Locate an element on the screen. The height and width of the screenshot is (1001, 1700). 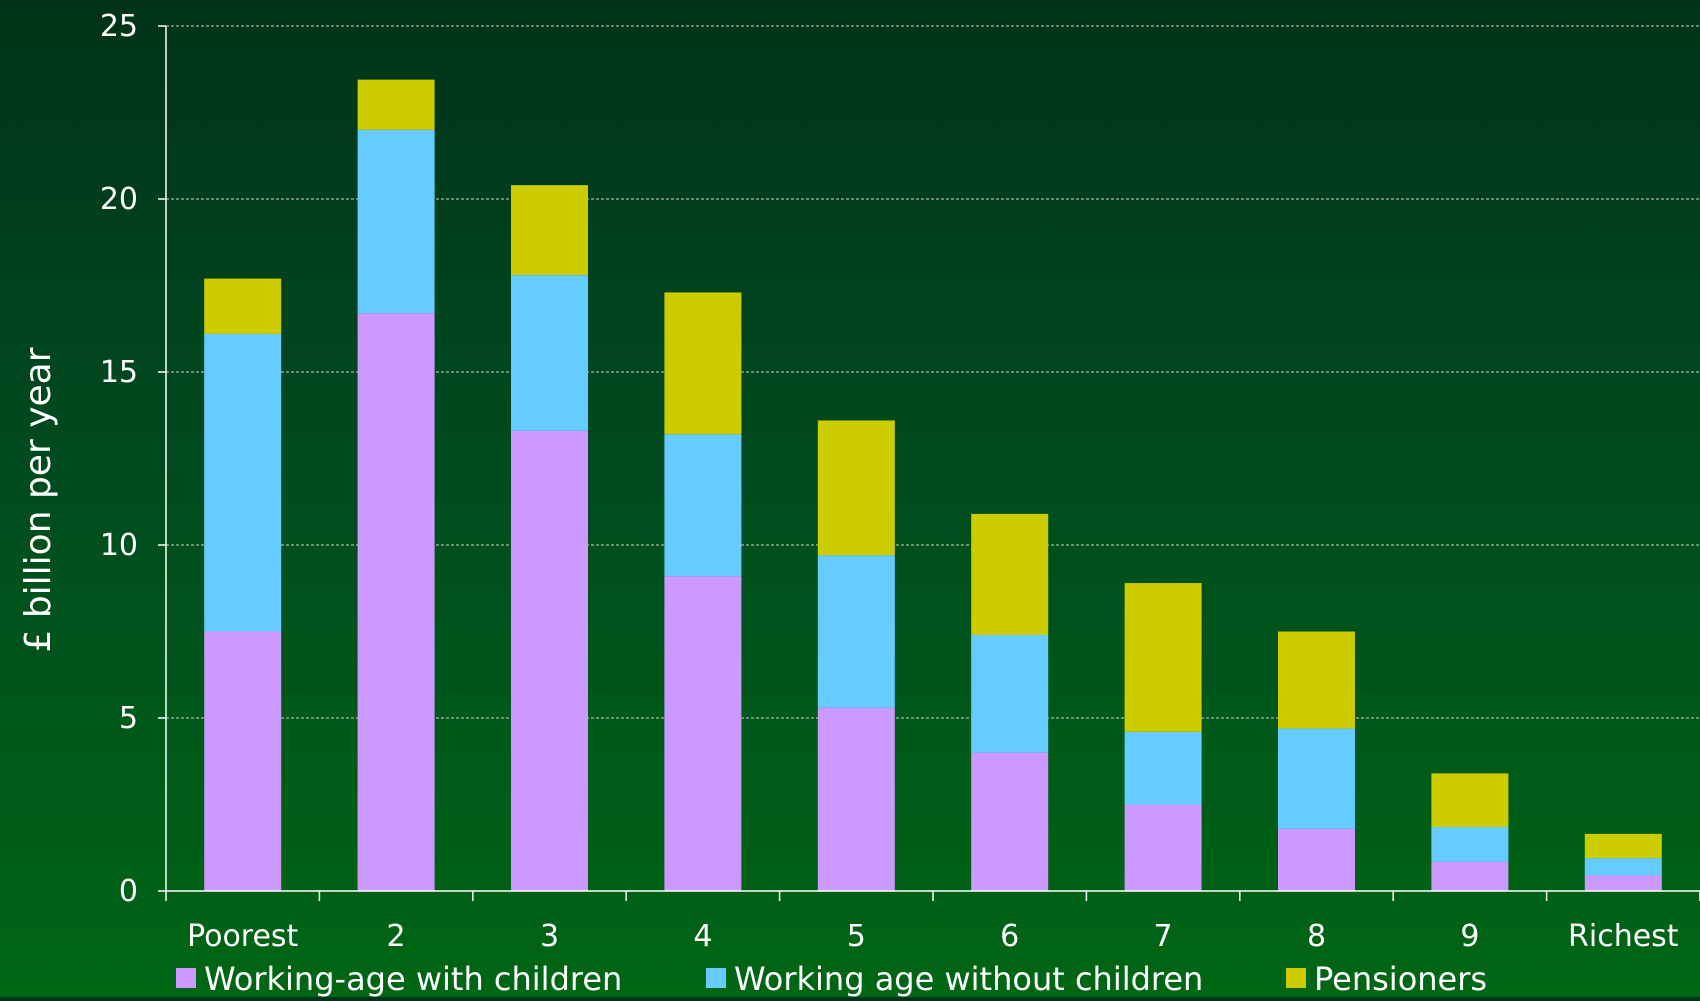
x-tick-label: Richest is located at coordinates (1623, 936).